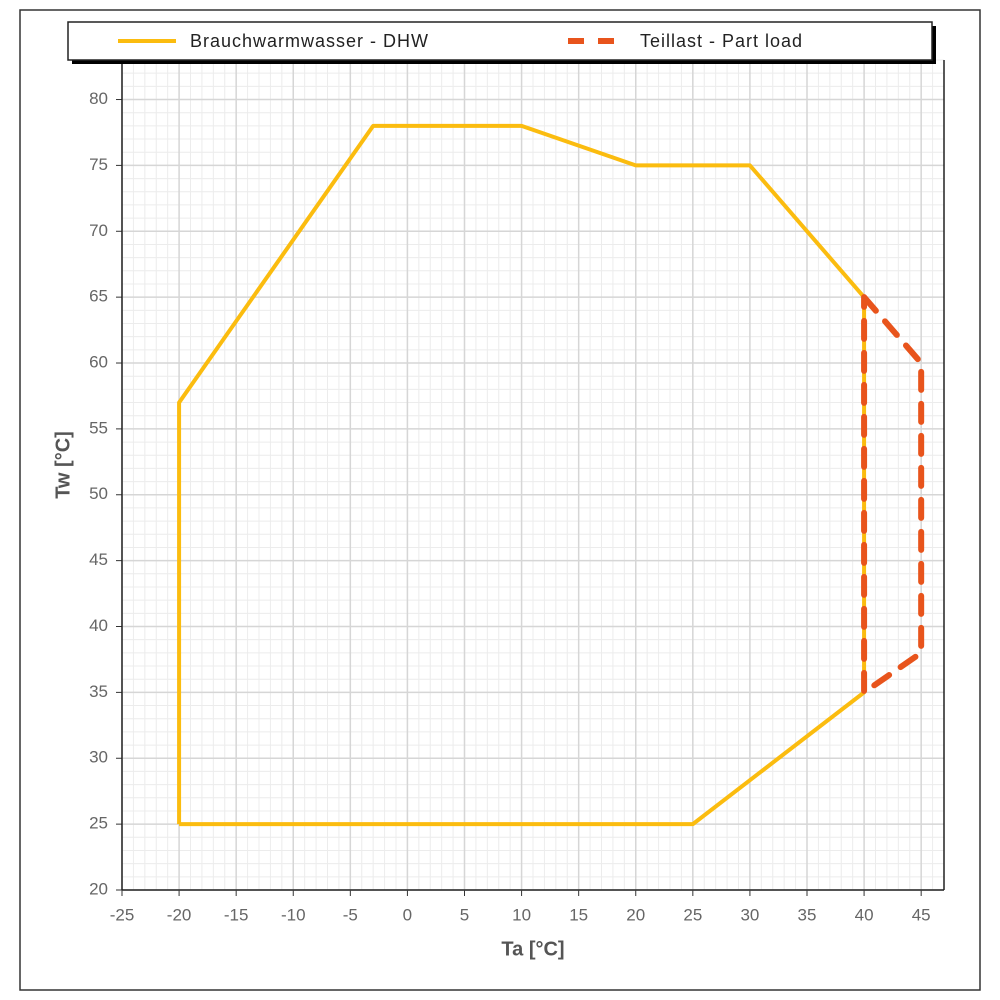 The width and height of the screenshot is (1000, 1000). Describe the element at coordinates (98, 691) in the screenshot. I see `y-tick-label: 35` at that location.